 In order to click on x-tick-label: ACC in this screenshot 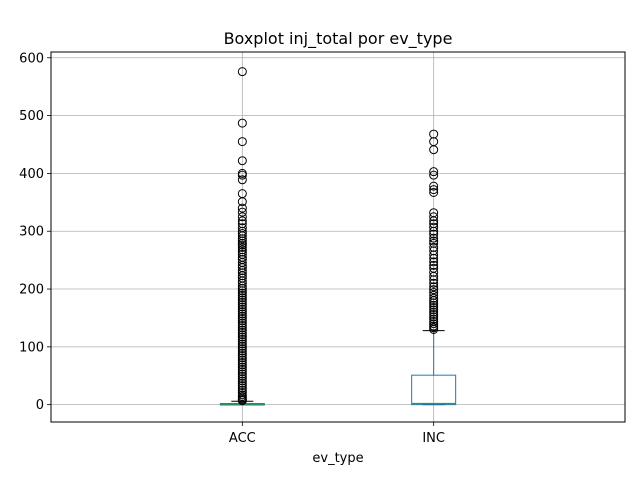, I will do `click(242, 438)`.